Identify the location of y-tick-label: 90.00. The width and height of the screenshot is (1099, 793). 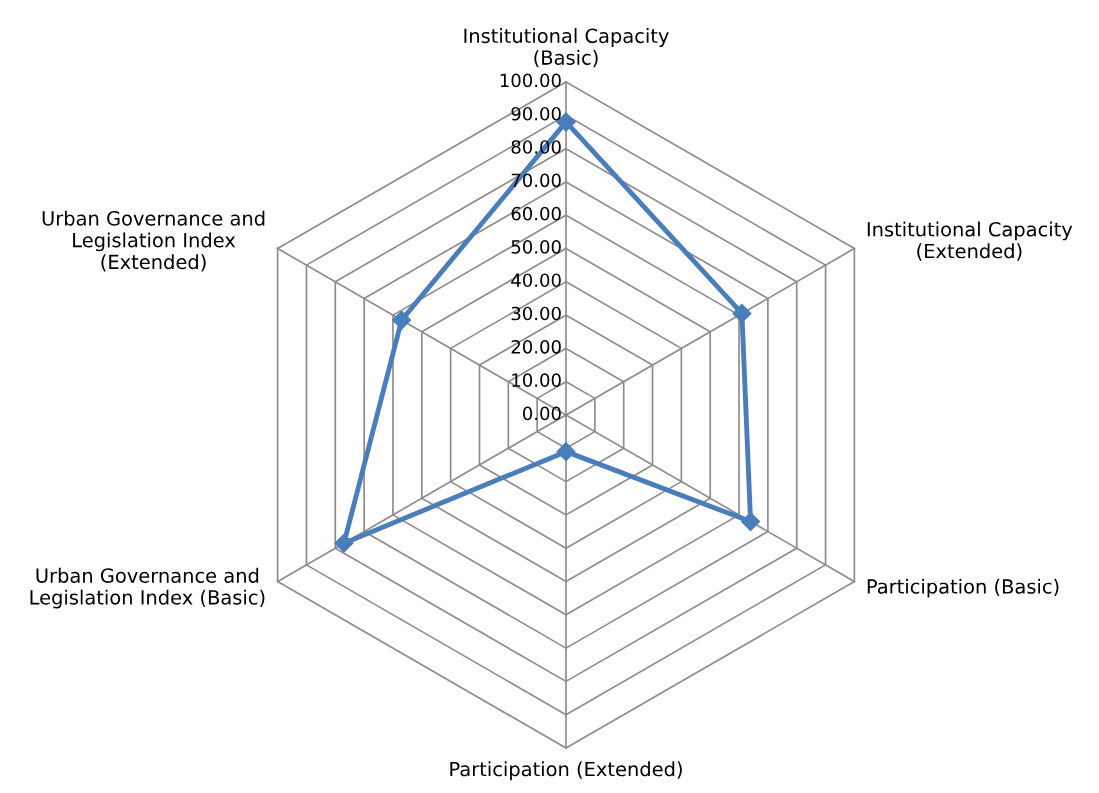
(536, 113).